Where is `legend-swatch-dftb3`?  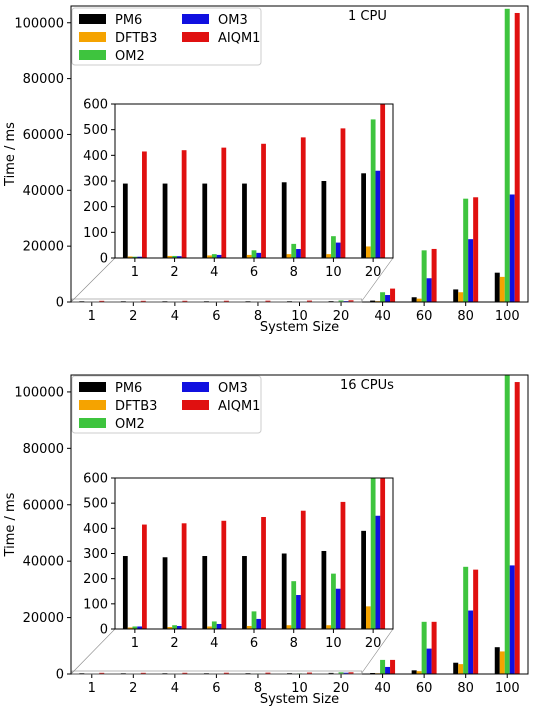
legend-swatch-dftb3 is located at coordinates (92, 37).